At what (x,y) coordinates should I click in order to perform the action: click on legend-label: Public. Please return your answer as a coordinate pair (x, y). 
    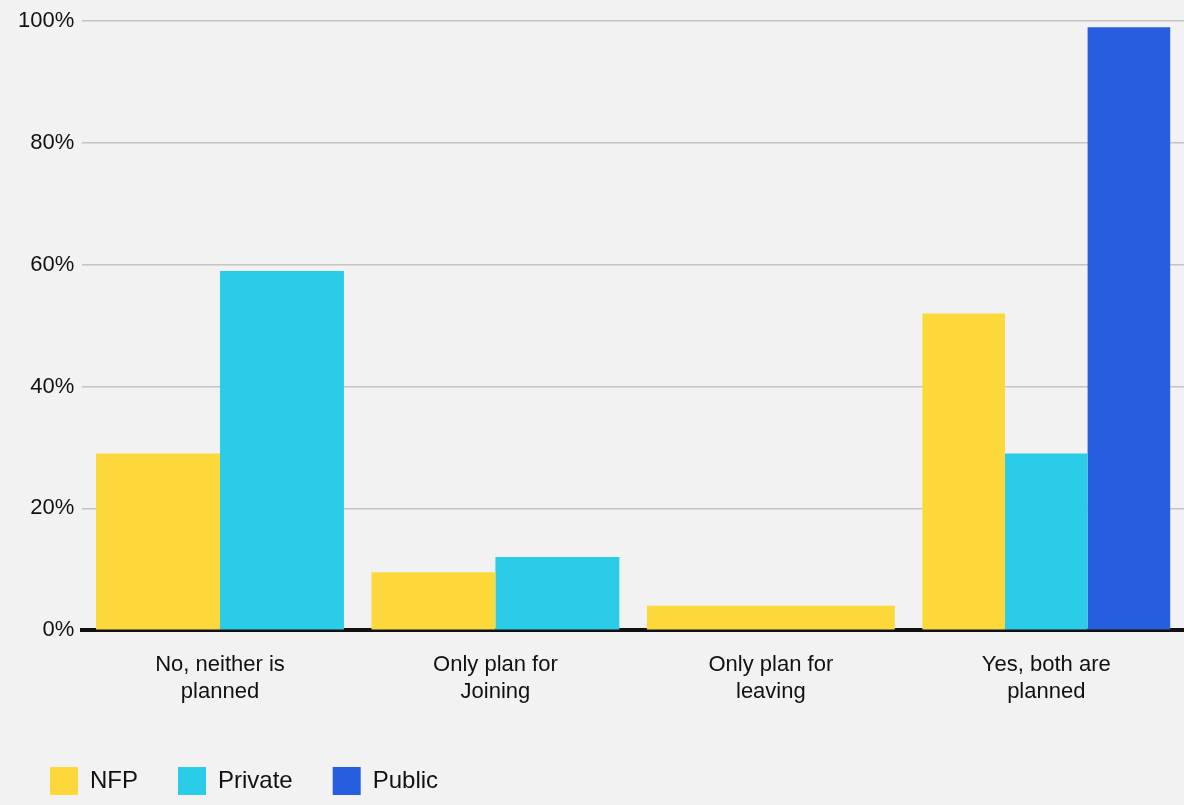
    Looking at the image, I should click on (405, 779).